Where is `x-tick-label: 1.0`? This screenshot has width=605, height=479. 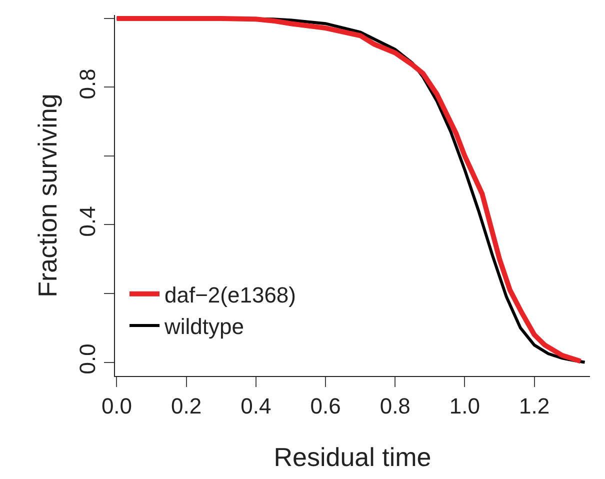 x-tick-label: 1.0 is located at coordinates (464, 405).